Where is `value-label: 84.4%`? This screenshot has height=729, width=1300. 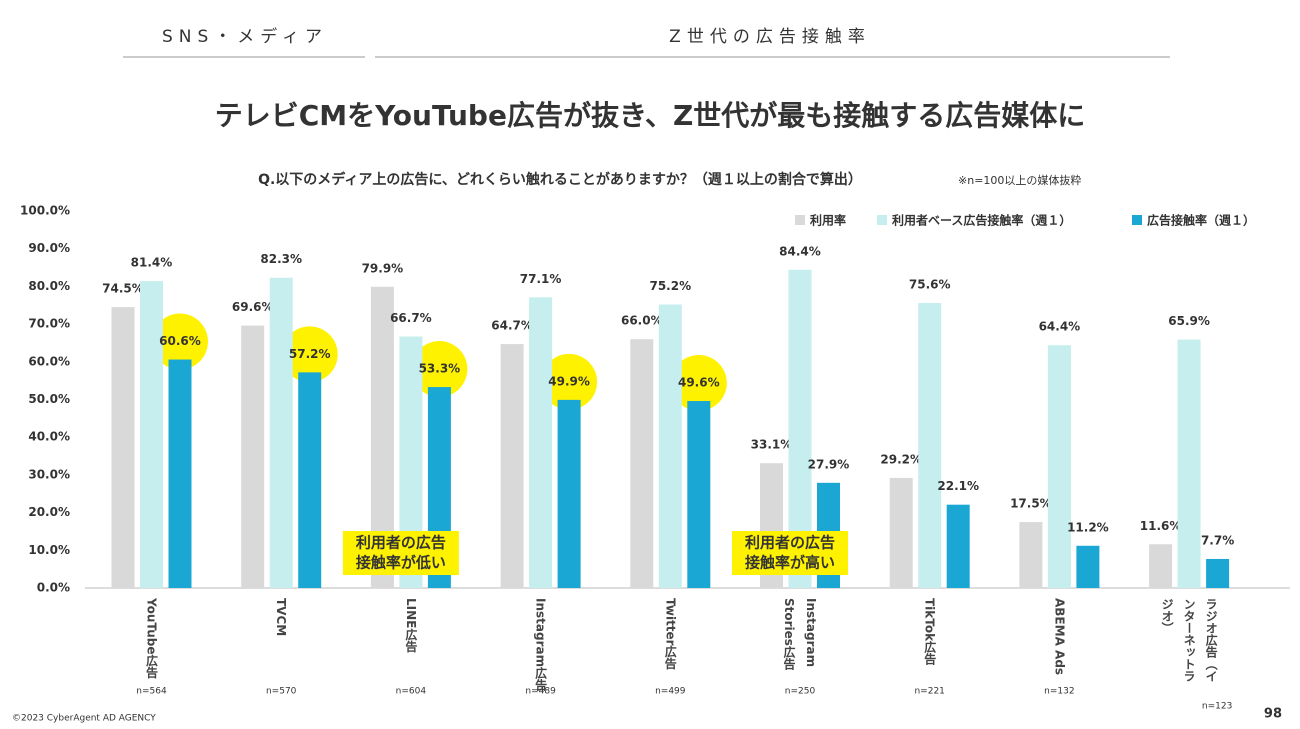 value-label: 84.4% is located at coordinates (800, 251).